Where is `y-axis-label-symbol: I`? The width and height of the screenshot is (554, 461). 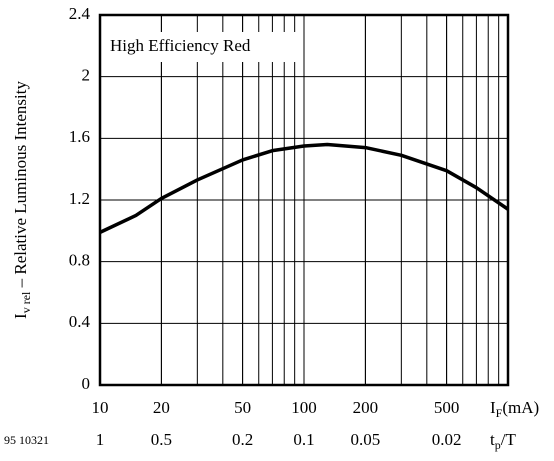 y-axis-label-symbol: I is located at coordinates (20, 316).